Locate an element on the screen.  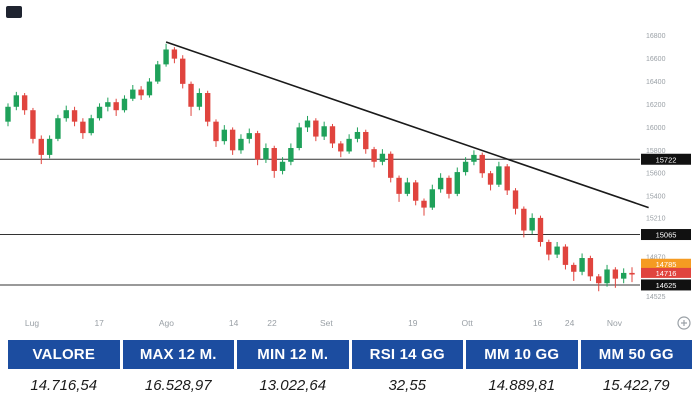
y-axis-tick-label: 16400 is located at coordinates (656, 82).